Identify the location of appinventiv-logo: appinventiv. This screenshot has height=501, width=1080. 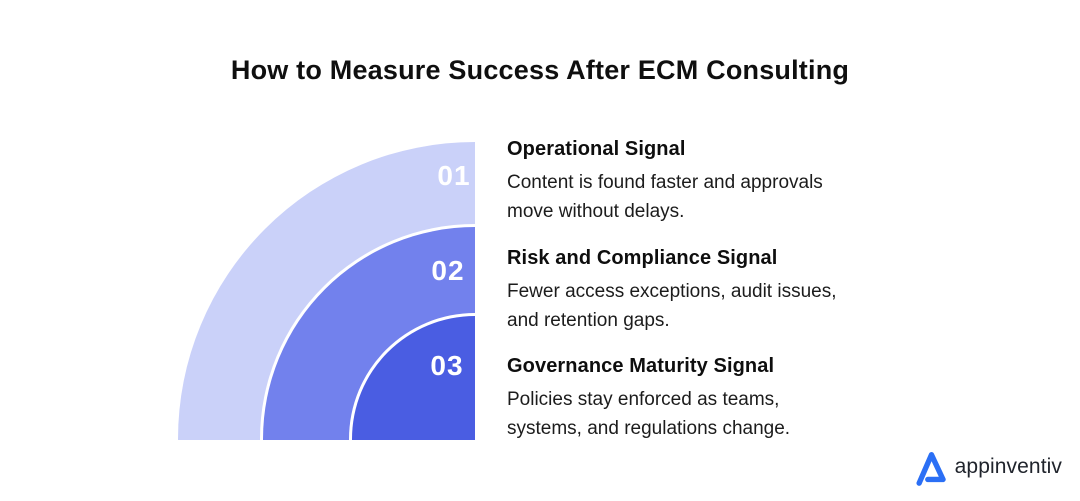
(988, 467).